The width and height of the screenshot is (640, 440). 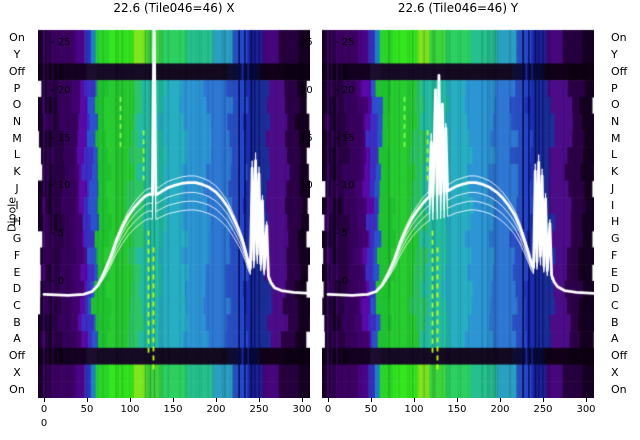 I want to click on row-label-left-13-f: F, so click(x=17, y=255).